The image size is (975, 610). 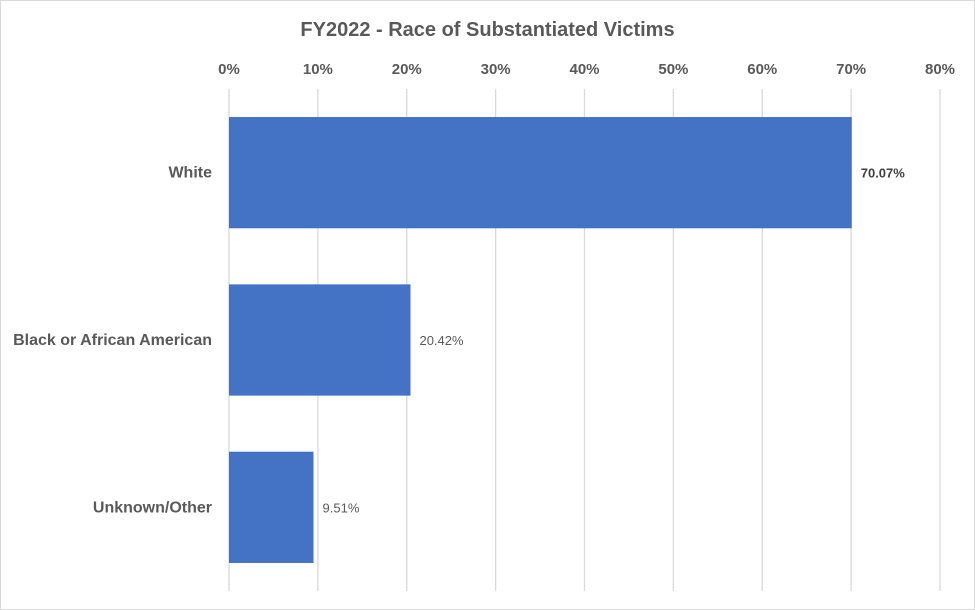 What do you see at coordinates (441, 340) in the screenshot?
I see `data-label: 20.42%` at bounding box center [441, 340].